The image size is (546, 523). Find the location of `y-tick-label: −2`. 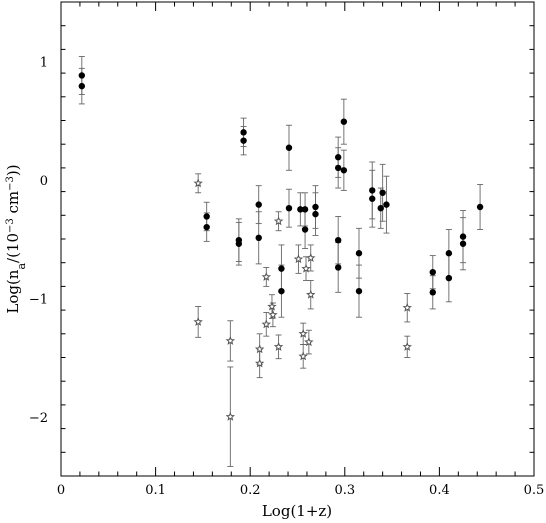

y-tick-label: −2 is located at coordinates (38, 418).